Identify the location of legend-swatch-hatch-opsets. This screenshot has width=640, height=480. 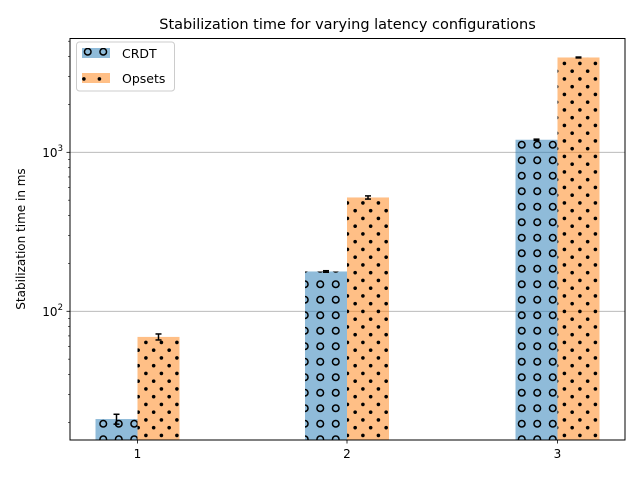
(96, 78).